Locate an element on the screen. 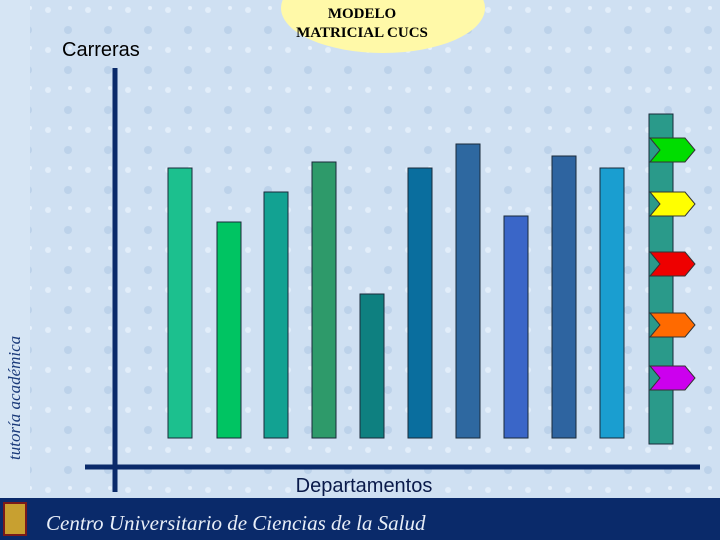 Image resolution: width=720 pixels, height=540 pixels. side-strip is located at coordinates (15, 249).